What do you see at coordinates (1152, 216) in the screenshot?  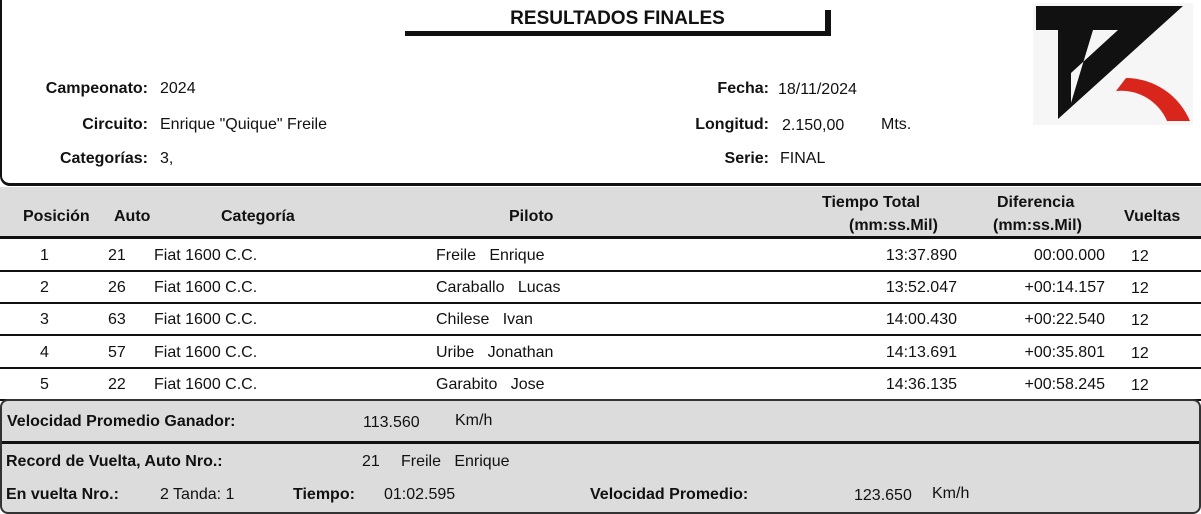 I see `col-vueltas: Vueltas` at bounding box center [1152, 216].